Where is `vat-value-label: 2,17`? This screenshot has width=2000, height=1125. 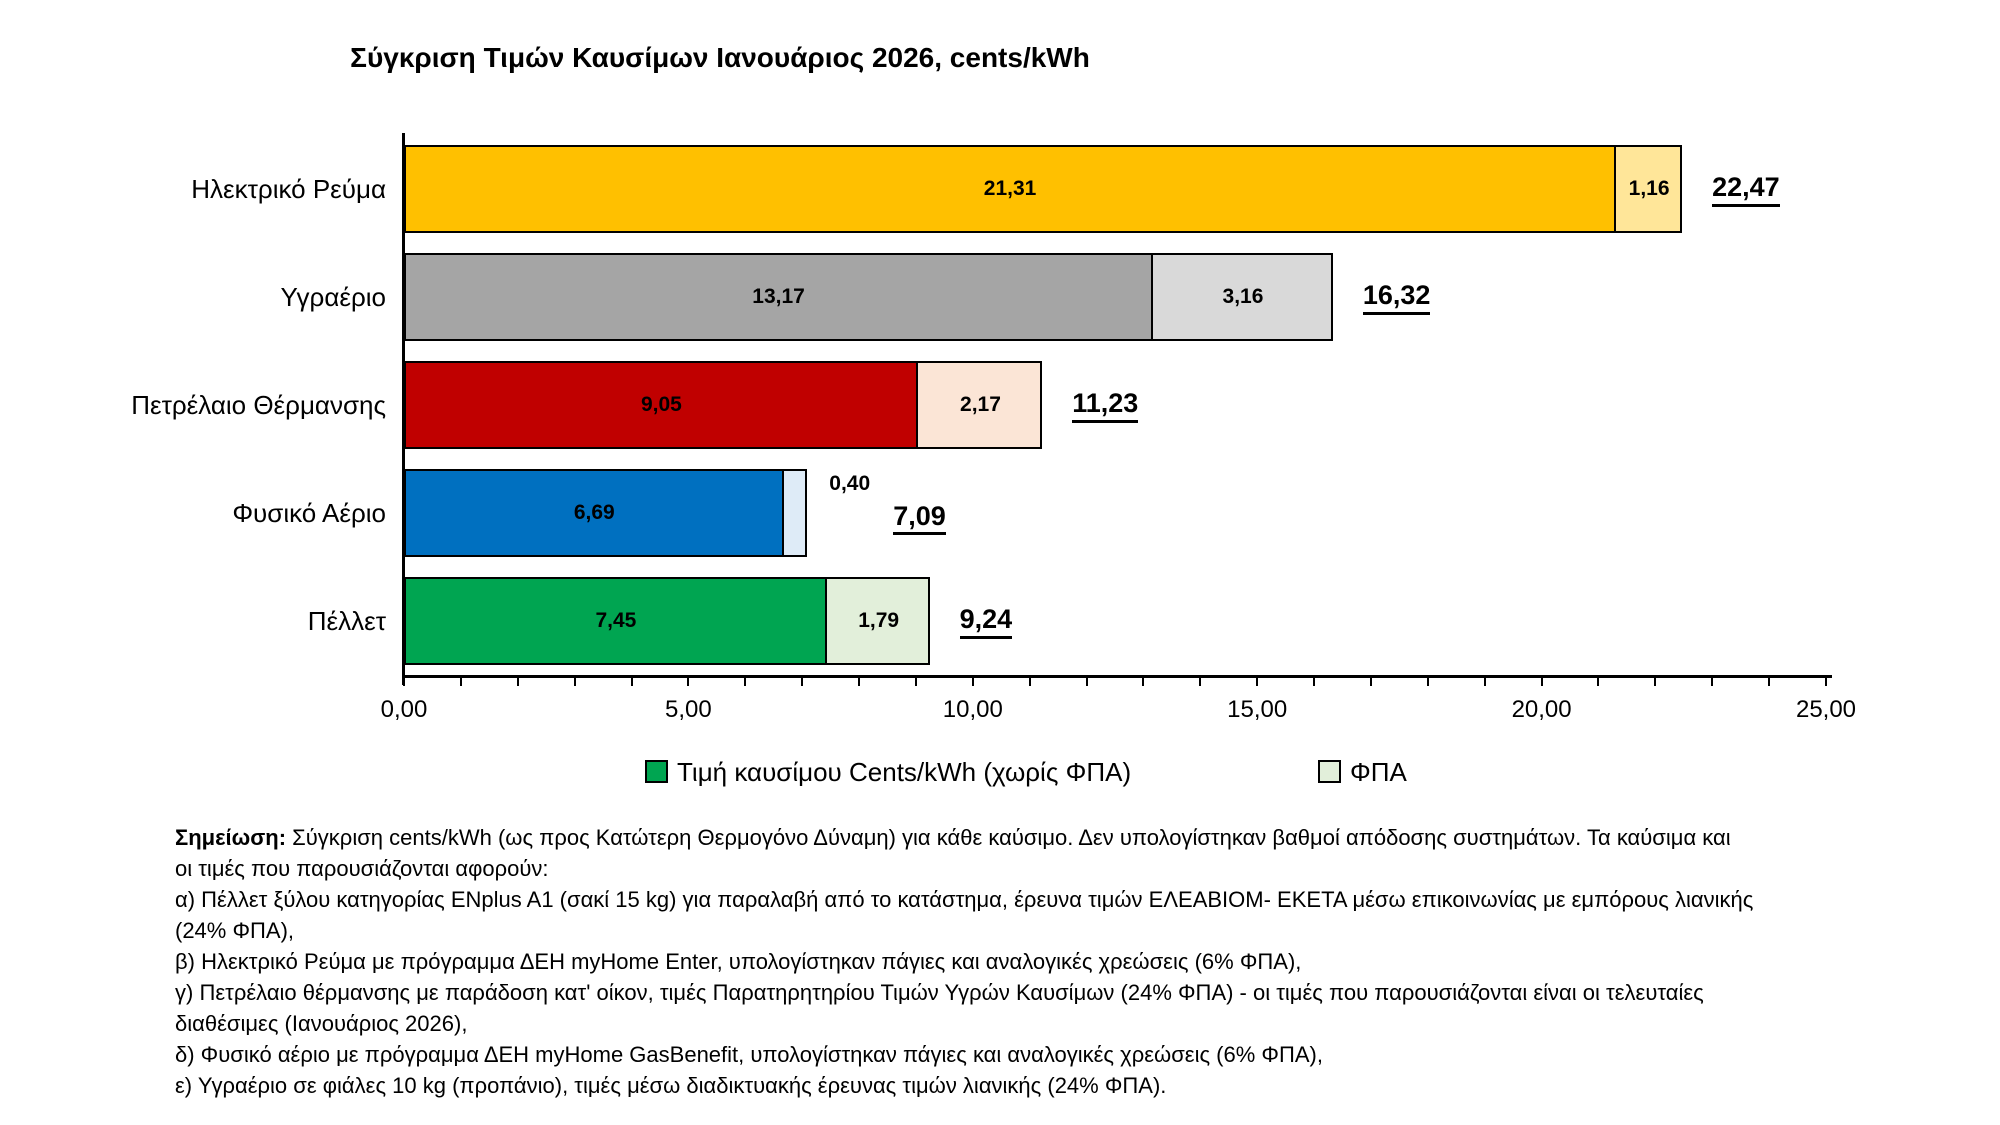 vat-value-label: 2,17 is located at coordinates (980, 404).